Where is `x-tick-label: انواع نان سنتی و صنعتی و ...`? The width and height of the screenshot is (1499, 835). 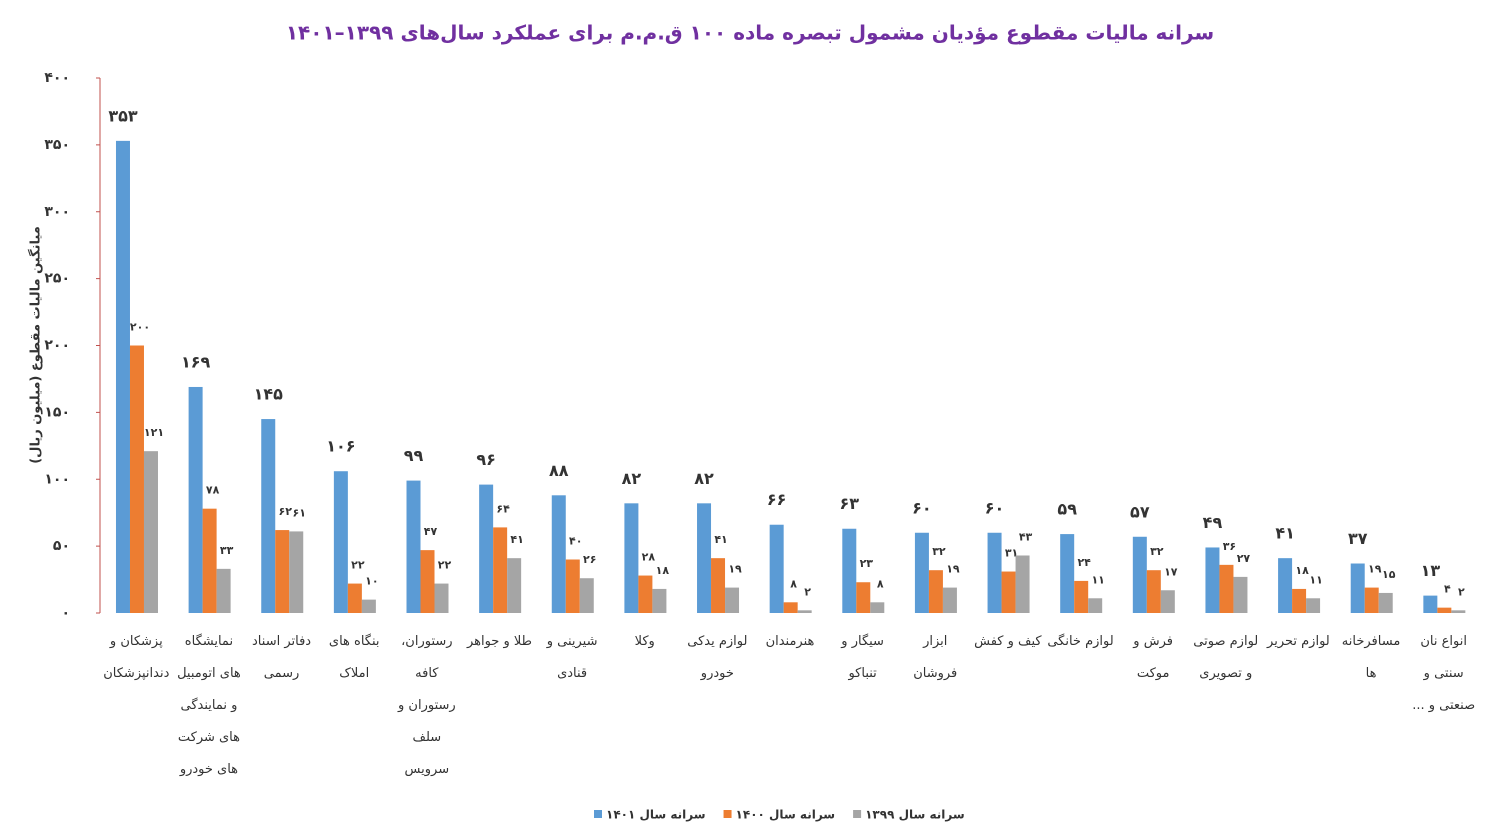 x-tick-label: انواع نان سنتی و صنعتی و ... is located at coordinates (1444, 673).